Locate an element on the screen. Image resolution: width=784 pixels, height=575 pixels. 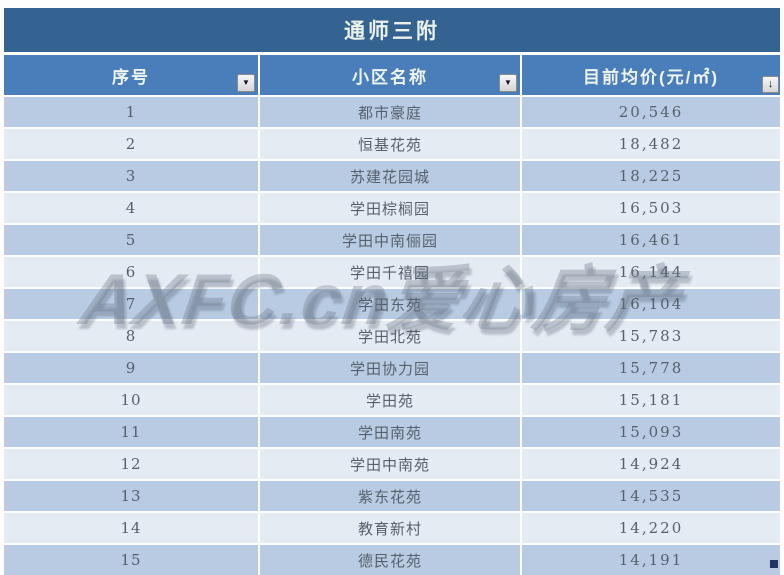
cell-price: 18,225 is located at coordinates (651, 176).